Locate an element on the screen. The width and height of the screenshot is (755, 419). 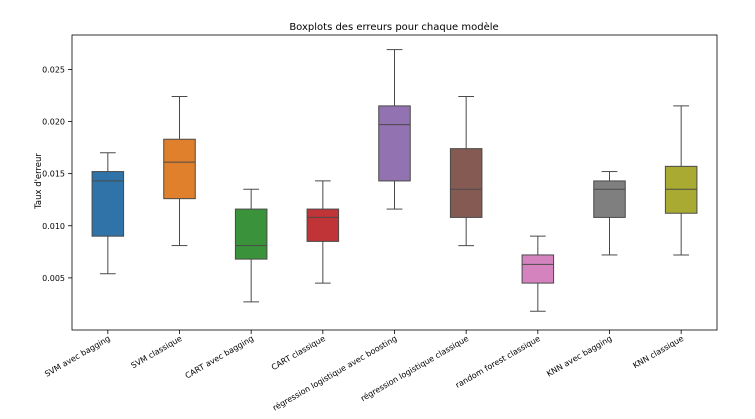
x-tick-label: SVM avec bagging is located at coordinates (77, 356).